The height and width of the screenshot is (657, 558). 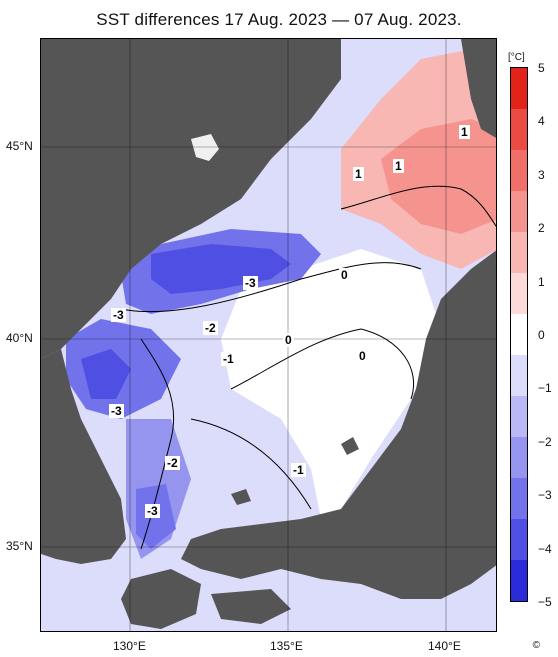 What do you see at coordinates (541, 335) in the screenshot?
I see `colorbar-tick: 0` at bounding box center [541, 335].